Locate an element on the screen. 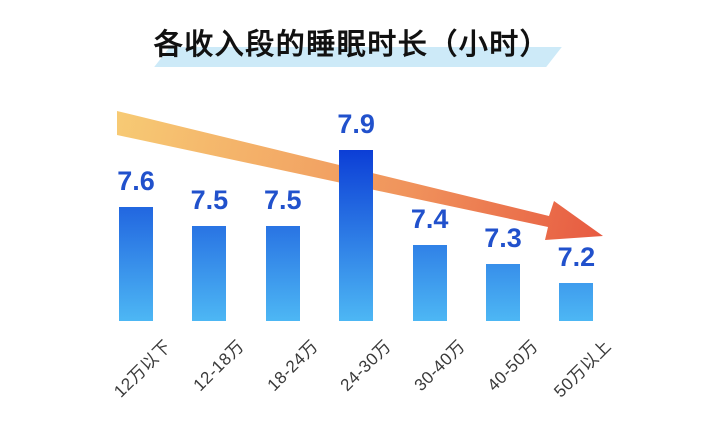 The width and height of the screenshot is (724, 444). bar-column: 7.6 is located at coordinates (136, 239).